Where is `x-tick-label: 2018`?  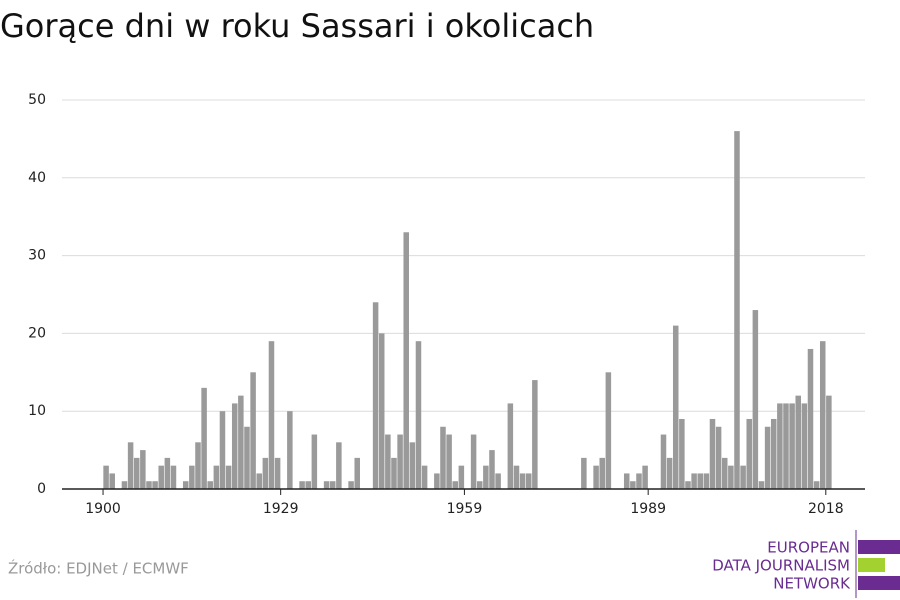
x-tick-label: 2018 is located at coordinates (826, 509).